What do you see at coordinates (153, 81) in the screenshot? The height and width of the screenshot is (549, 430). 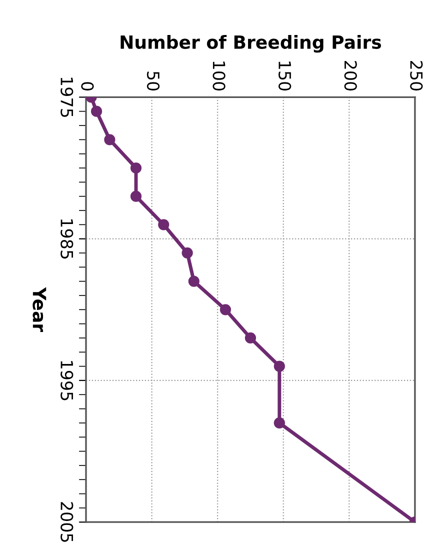 I see `x-tick-label: 50` at bounding box center [153, 81].